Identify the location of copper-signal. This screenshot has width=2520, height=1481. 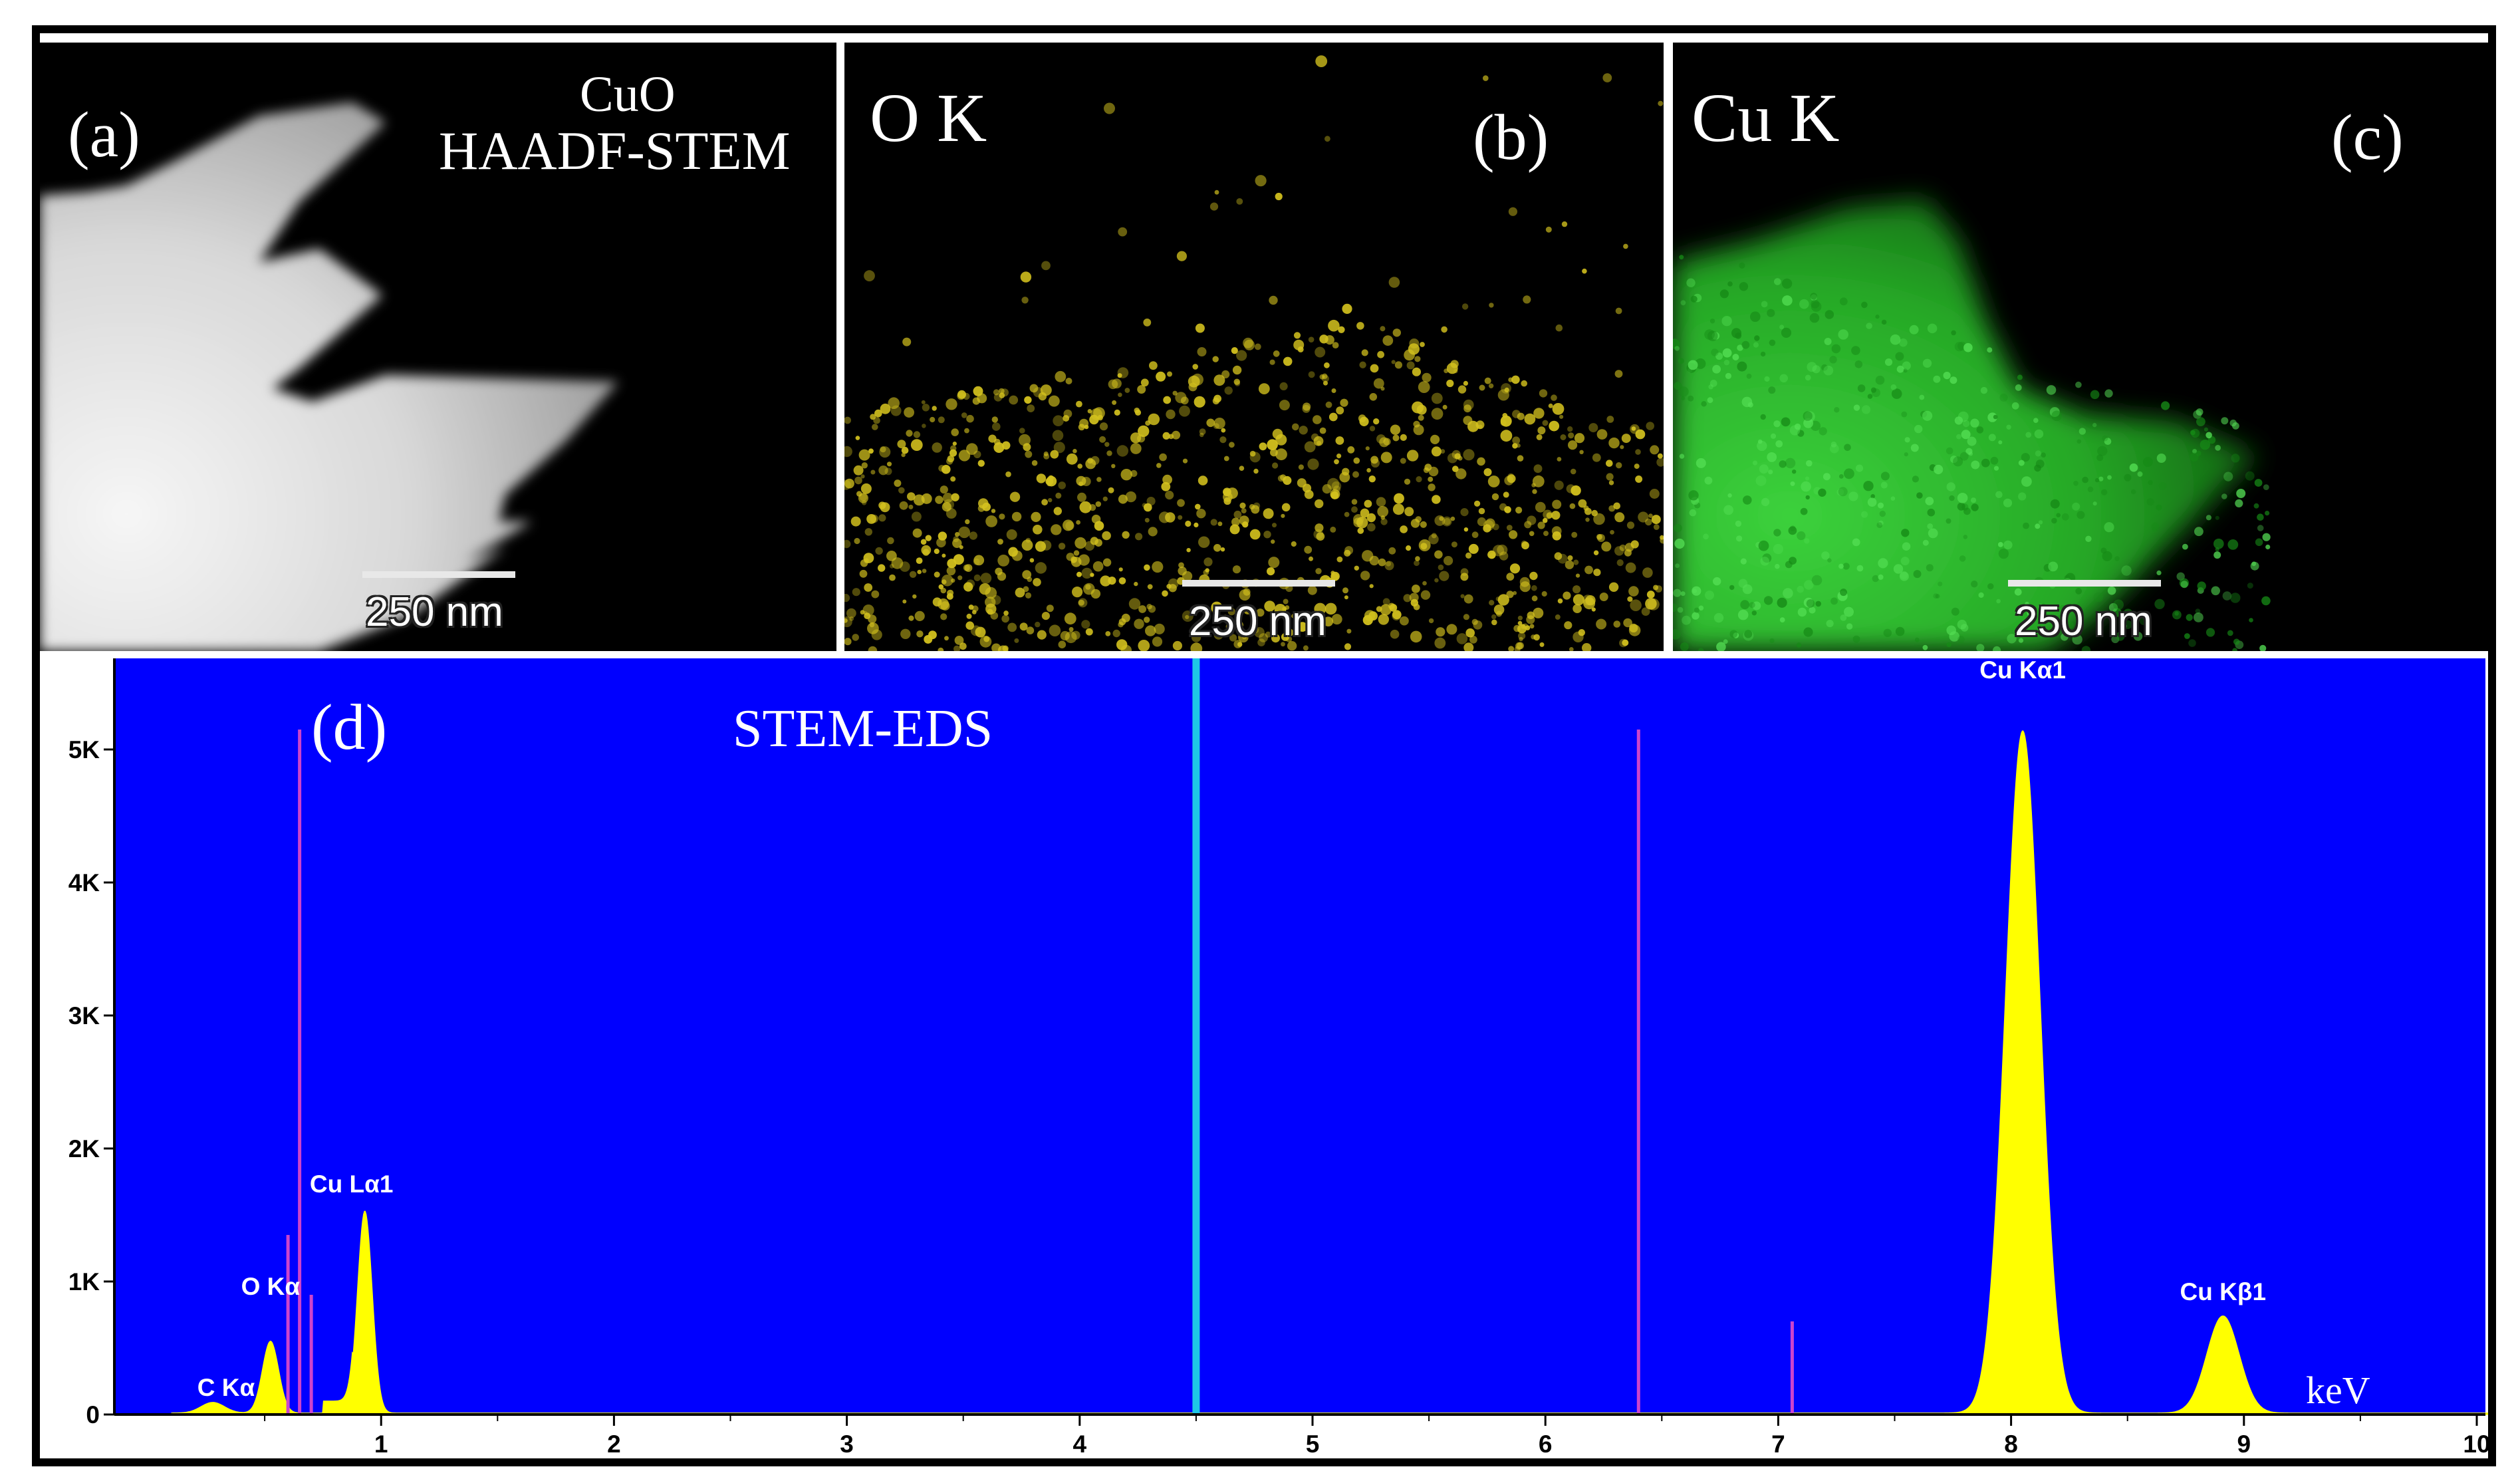
(1972, 453).